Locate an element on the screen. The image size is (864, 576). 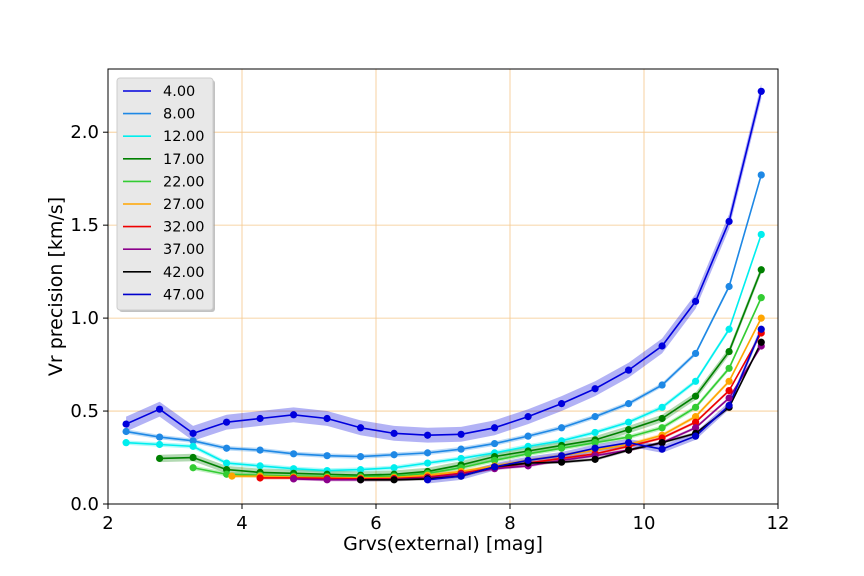
legend-entry-12-00-label: 12.00 is located at coordinates (184, 137).